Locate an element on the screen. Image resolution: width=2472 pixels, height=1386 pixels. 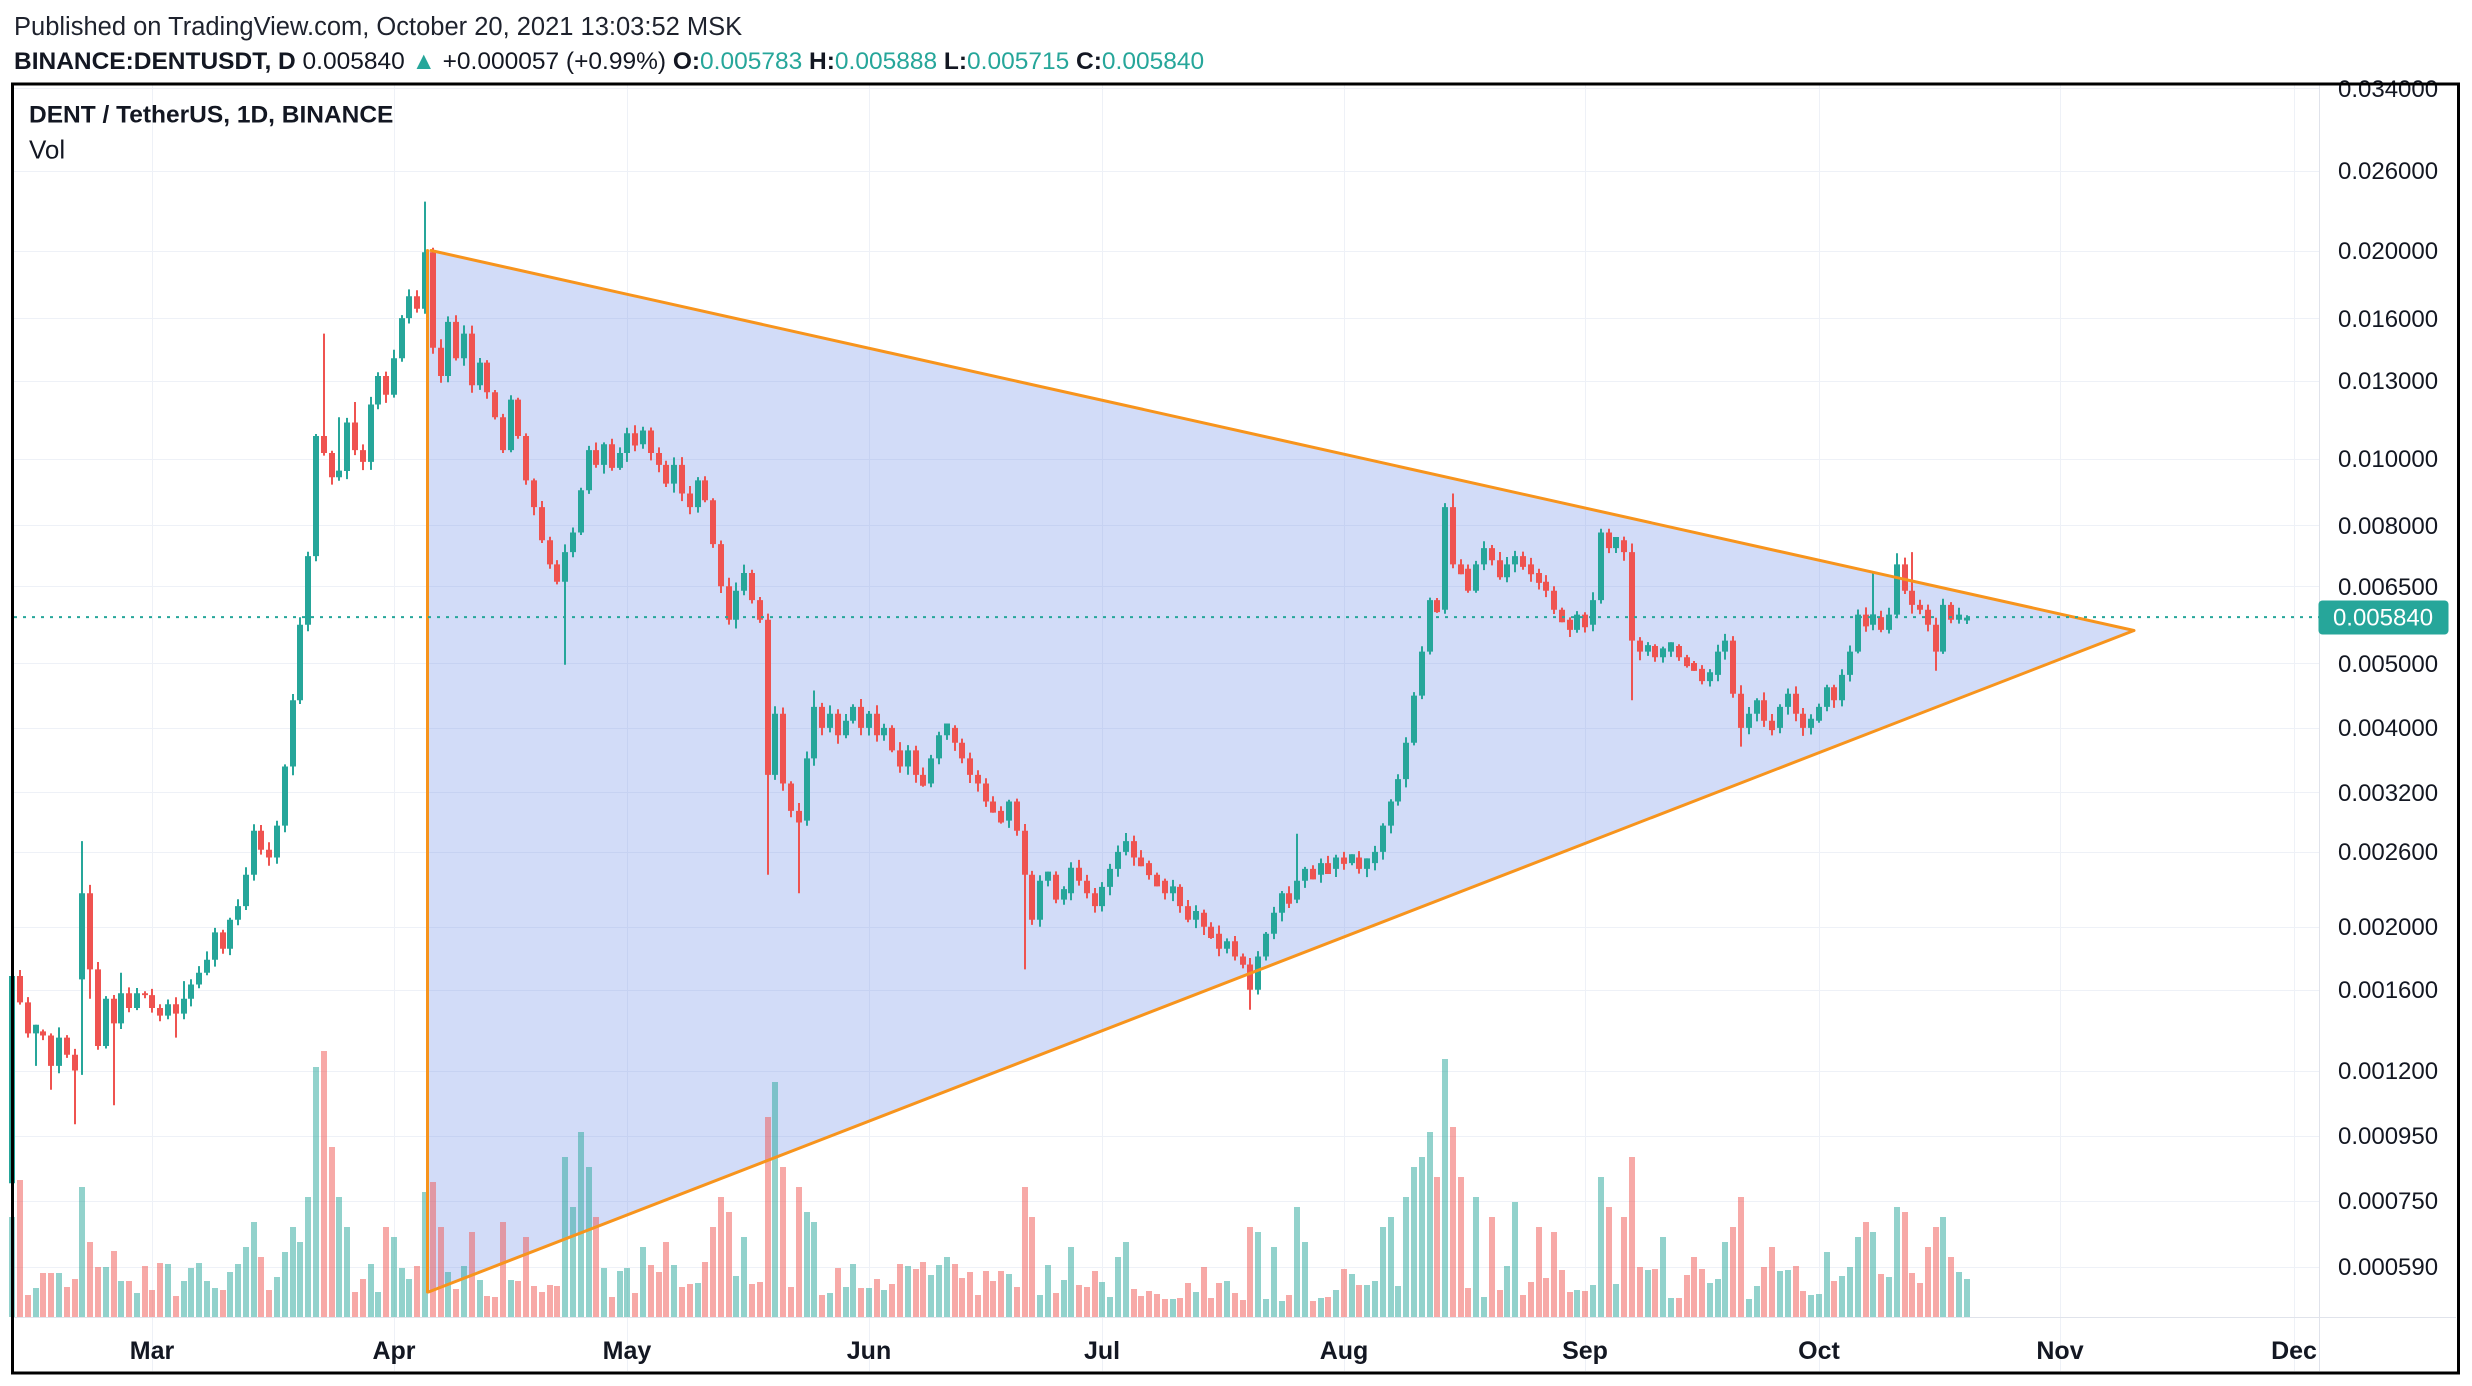
svg-text: 0.000590 is located at coordinates (2388, 1267).